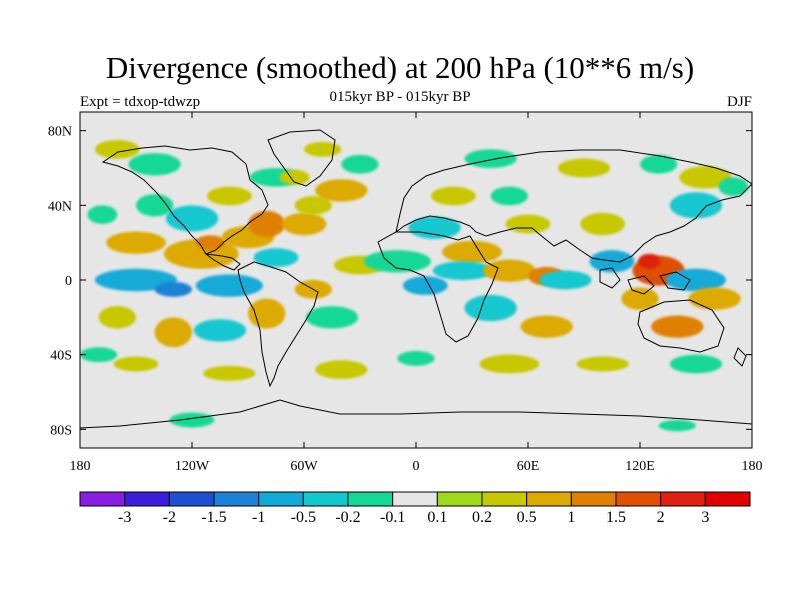  I want to click on coastline-central-america, so click(222, 262).